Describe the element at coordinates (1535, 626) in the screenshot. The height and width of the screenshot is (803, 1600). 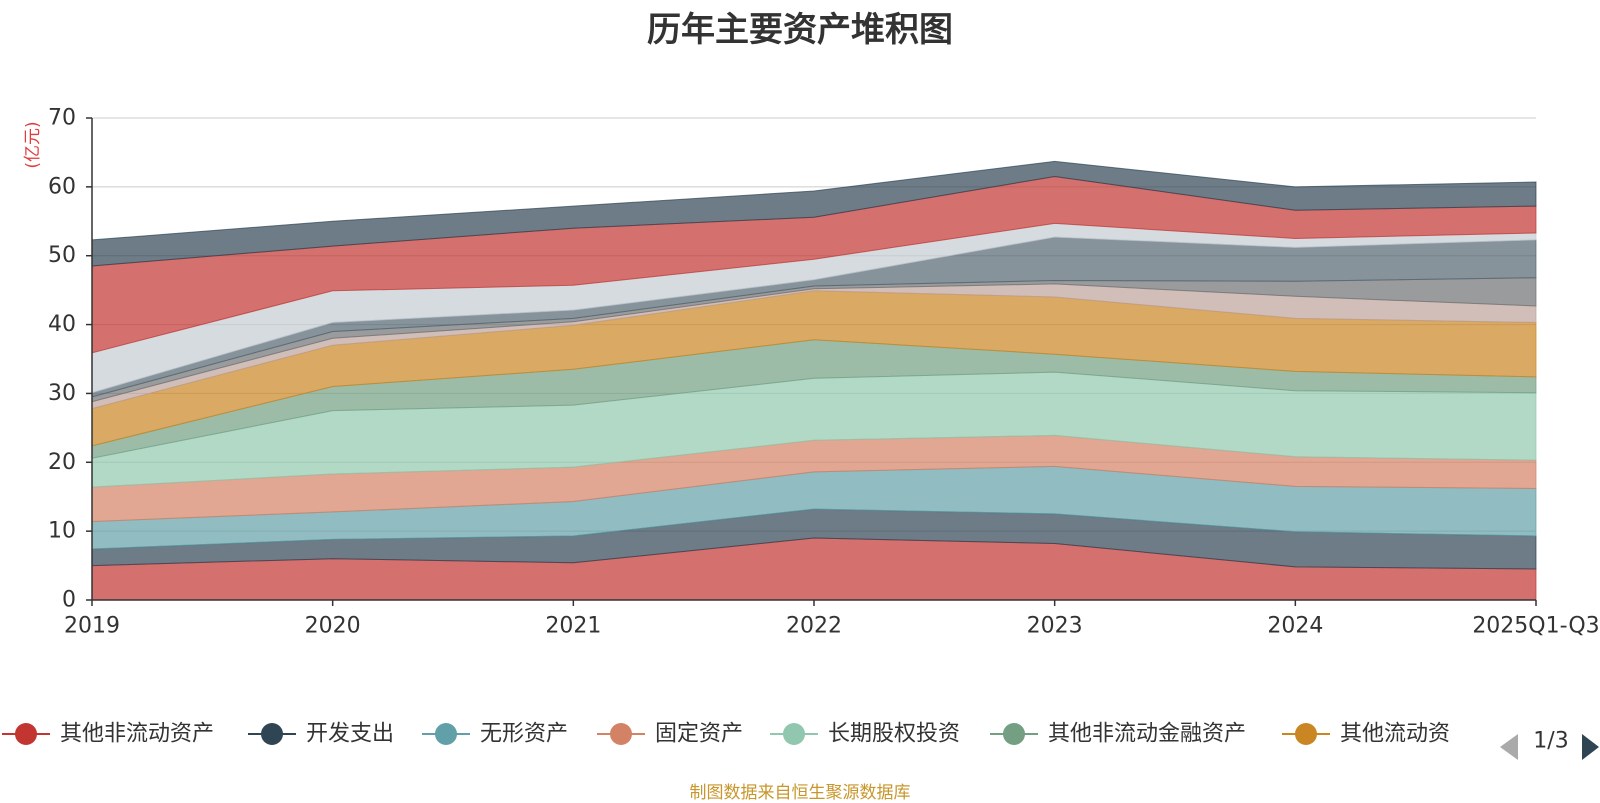
I see `x-tick-label: 2025Q1-Q3` at that location.